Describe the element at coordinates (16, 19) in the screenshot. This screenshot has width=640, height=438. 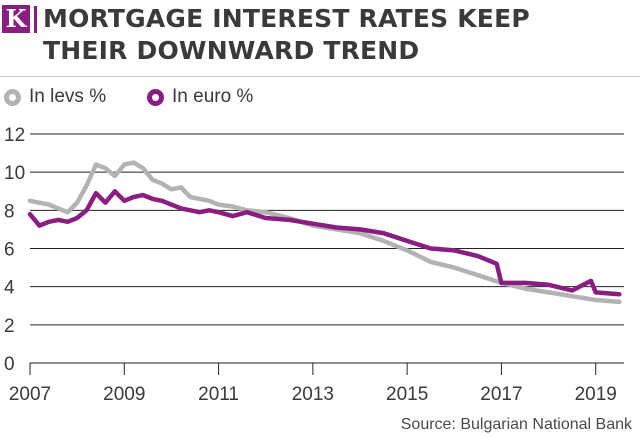
I see `brand-logo: K` at that location.